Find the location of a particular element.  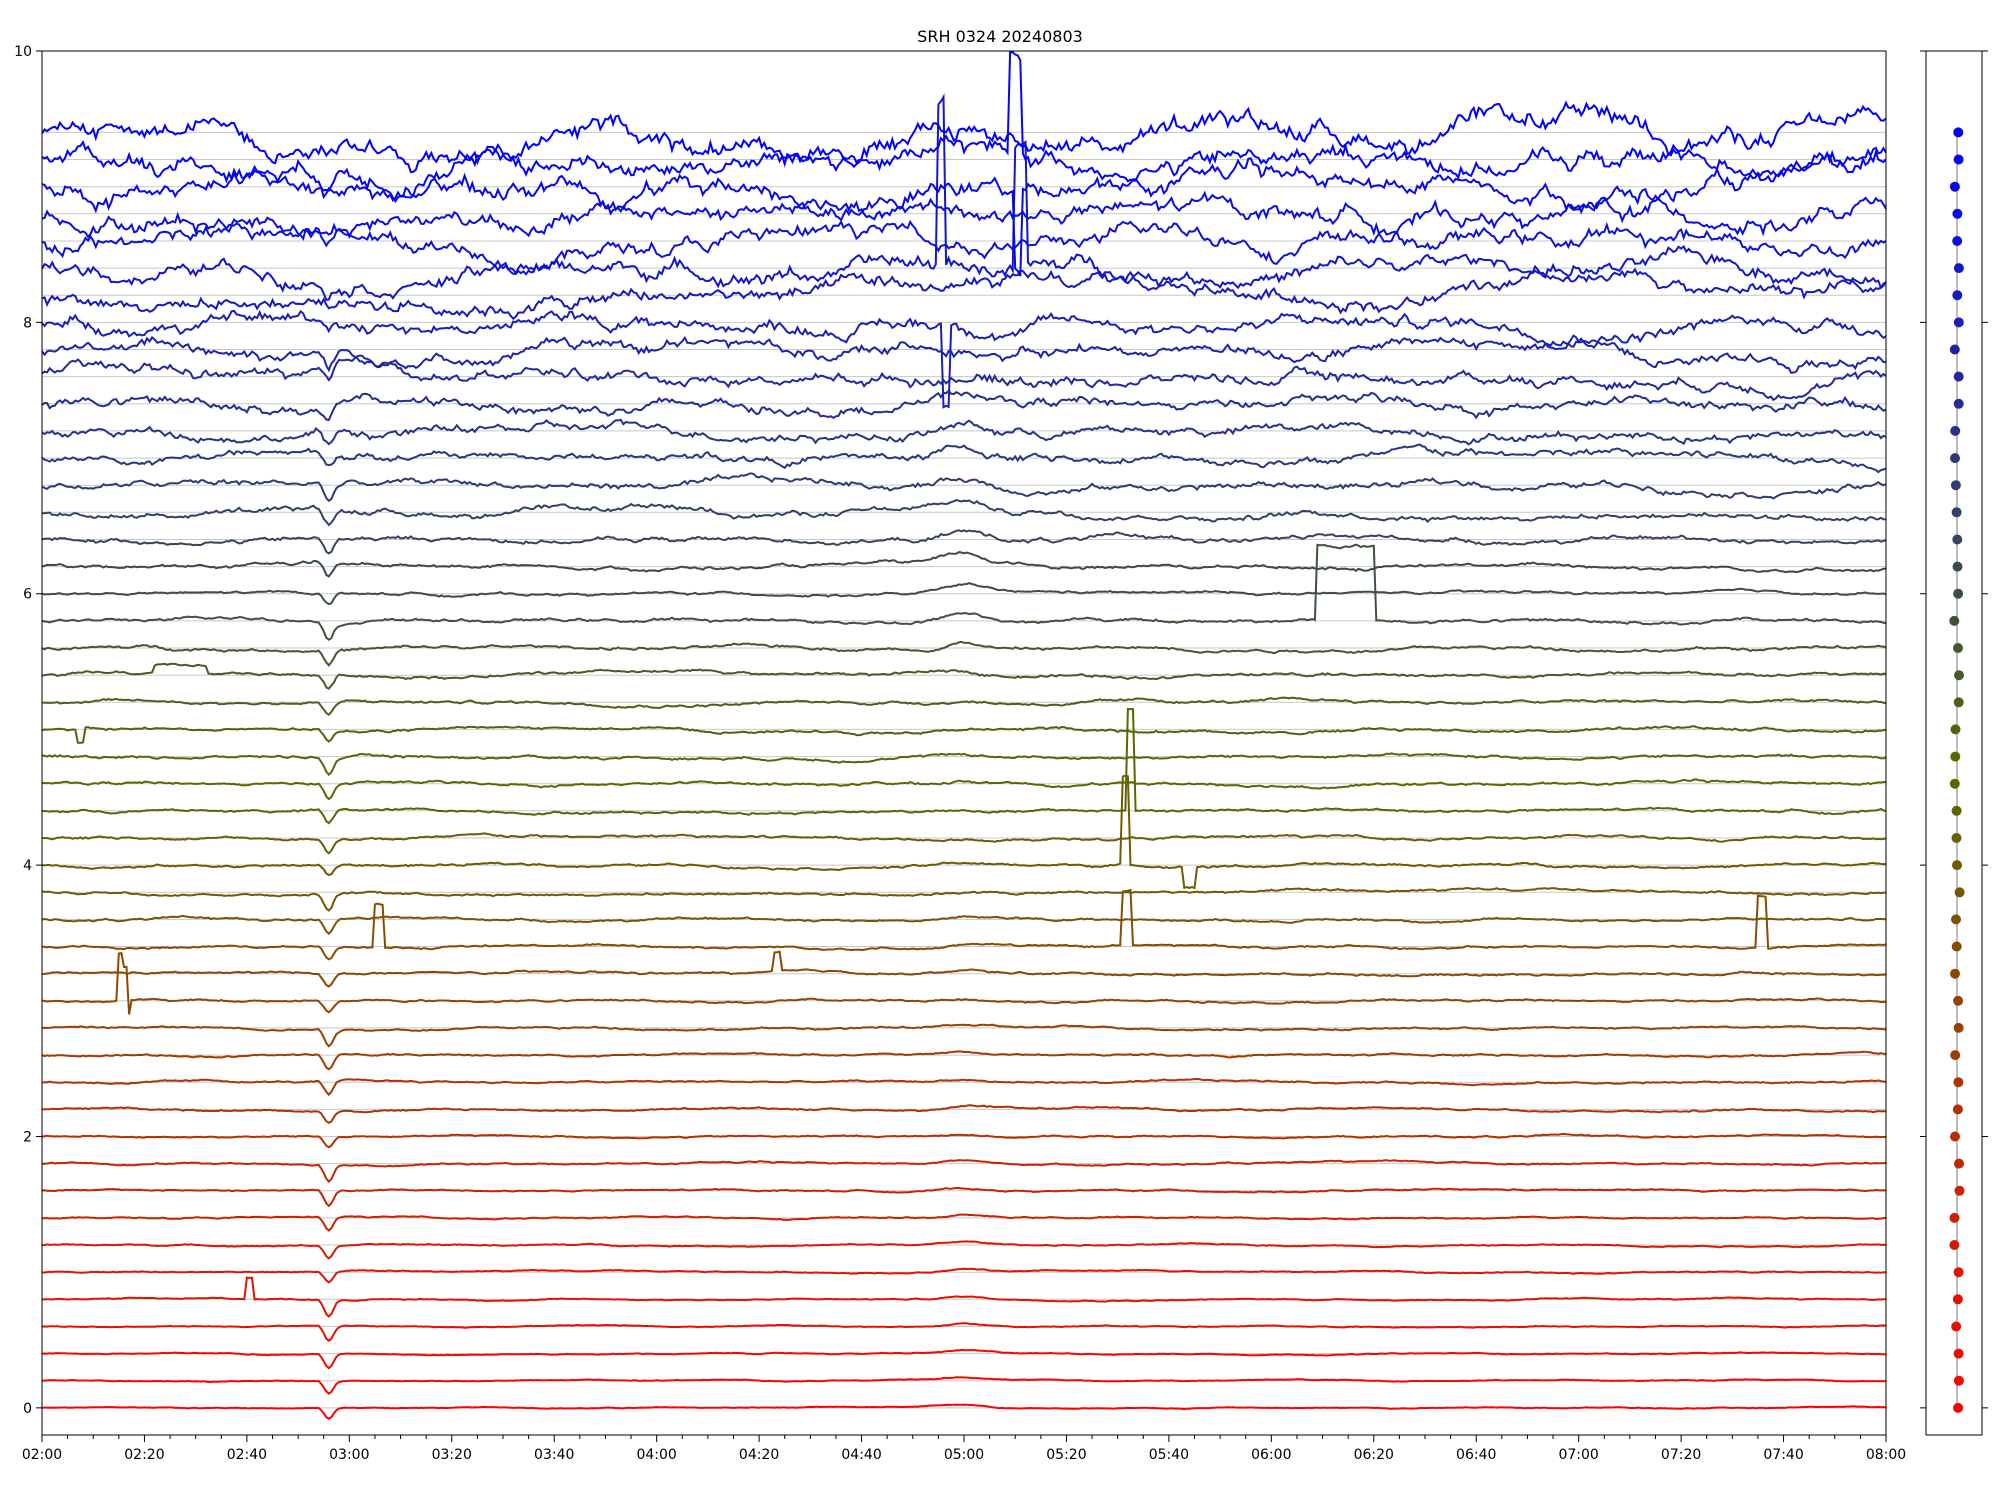

x-tick-label: 06:00 is located at coordinates (1271, 1455).